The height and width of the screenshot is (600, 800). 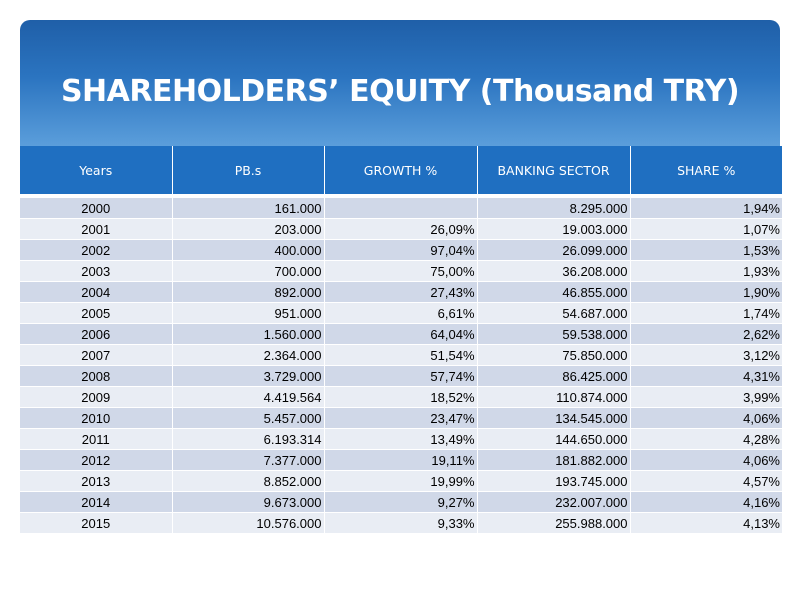 I want to click on cell-pbs: 8.852.000, so click(x=248, y=481).